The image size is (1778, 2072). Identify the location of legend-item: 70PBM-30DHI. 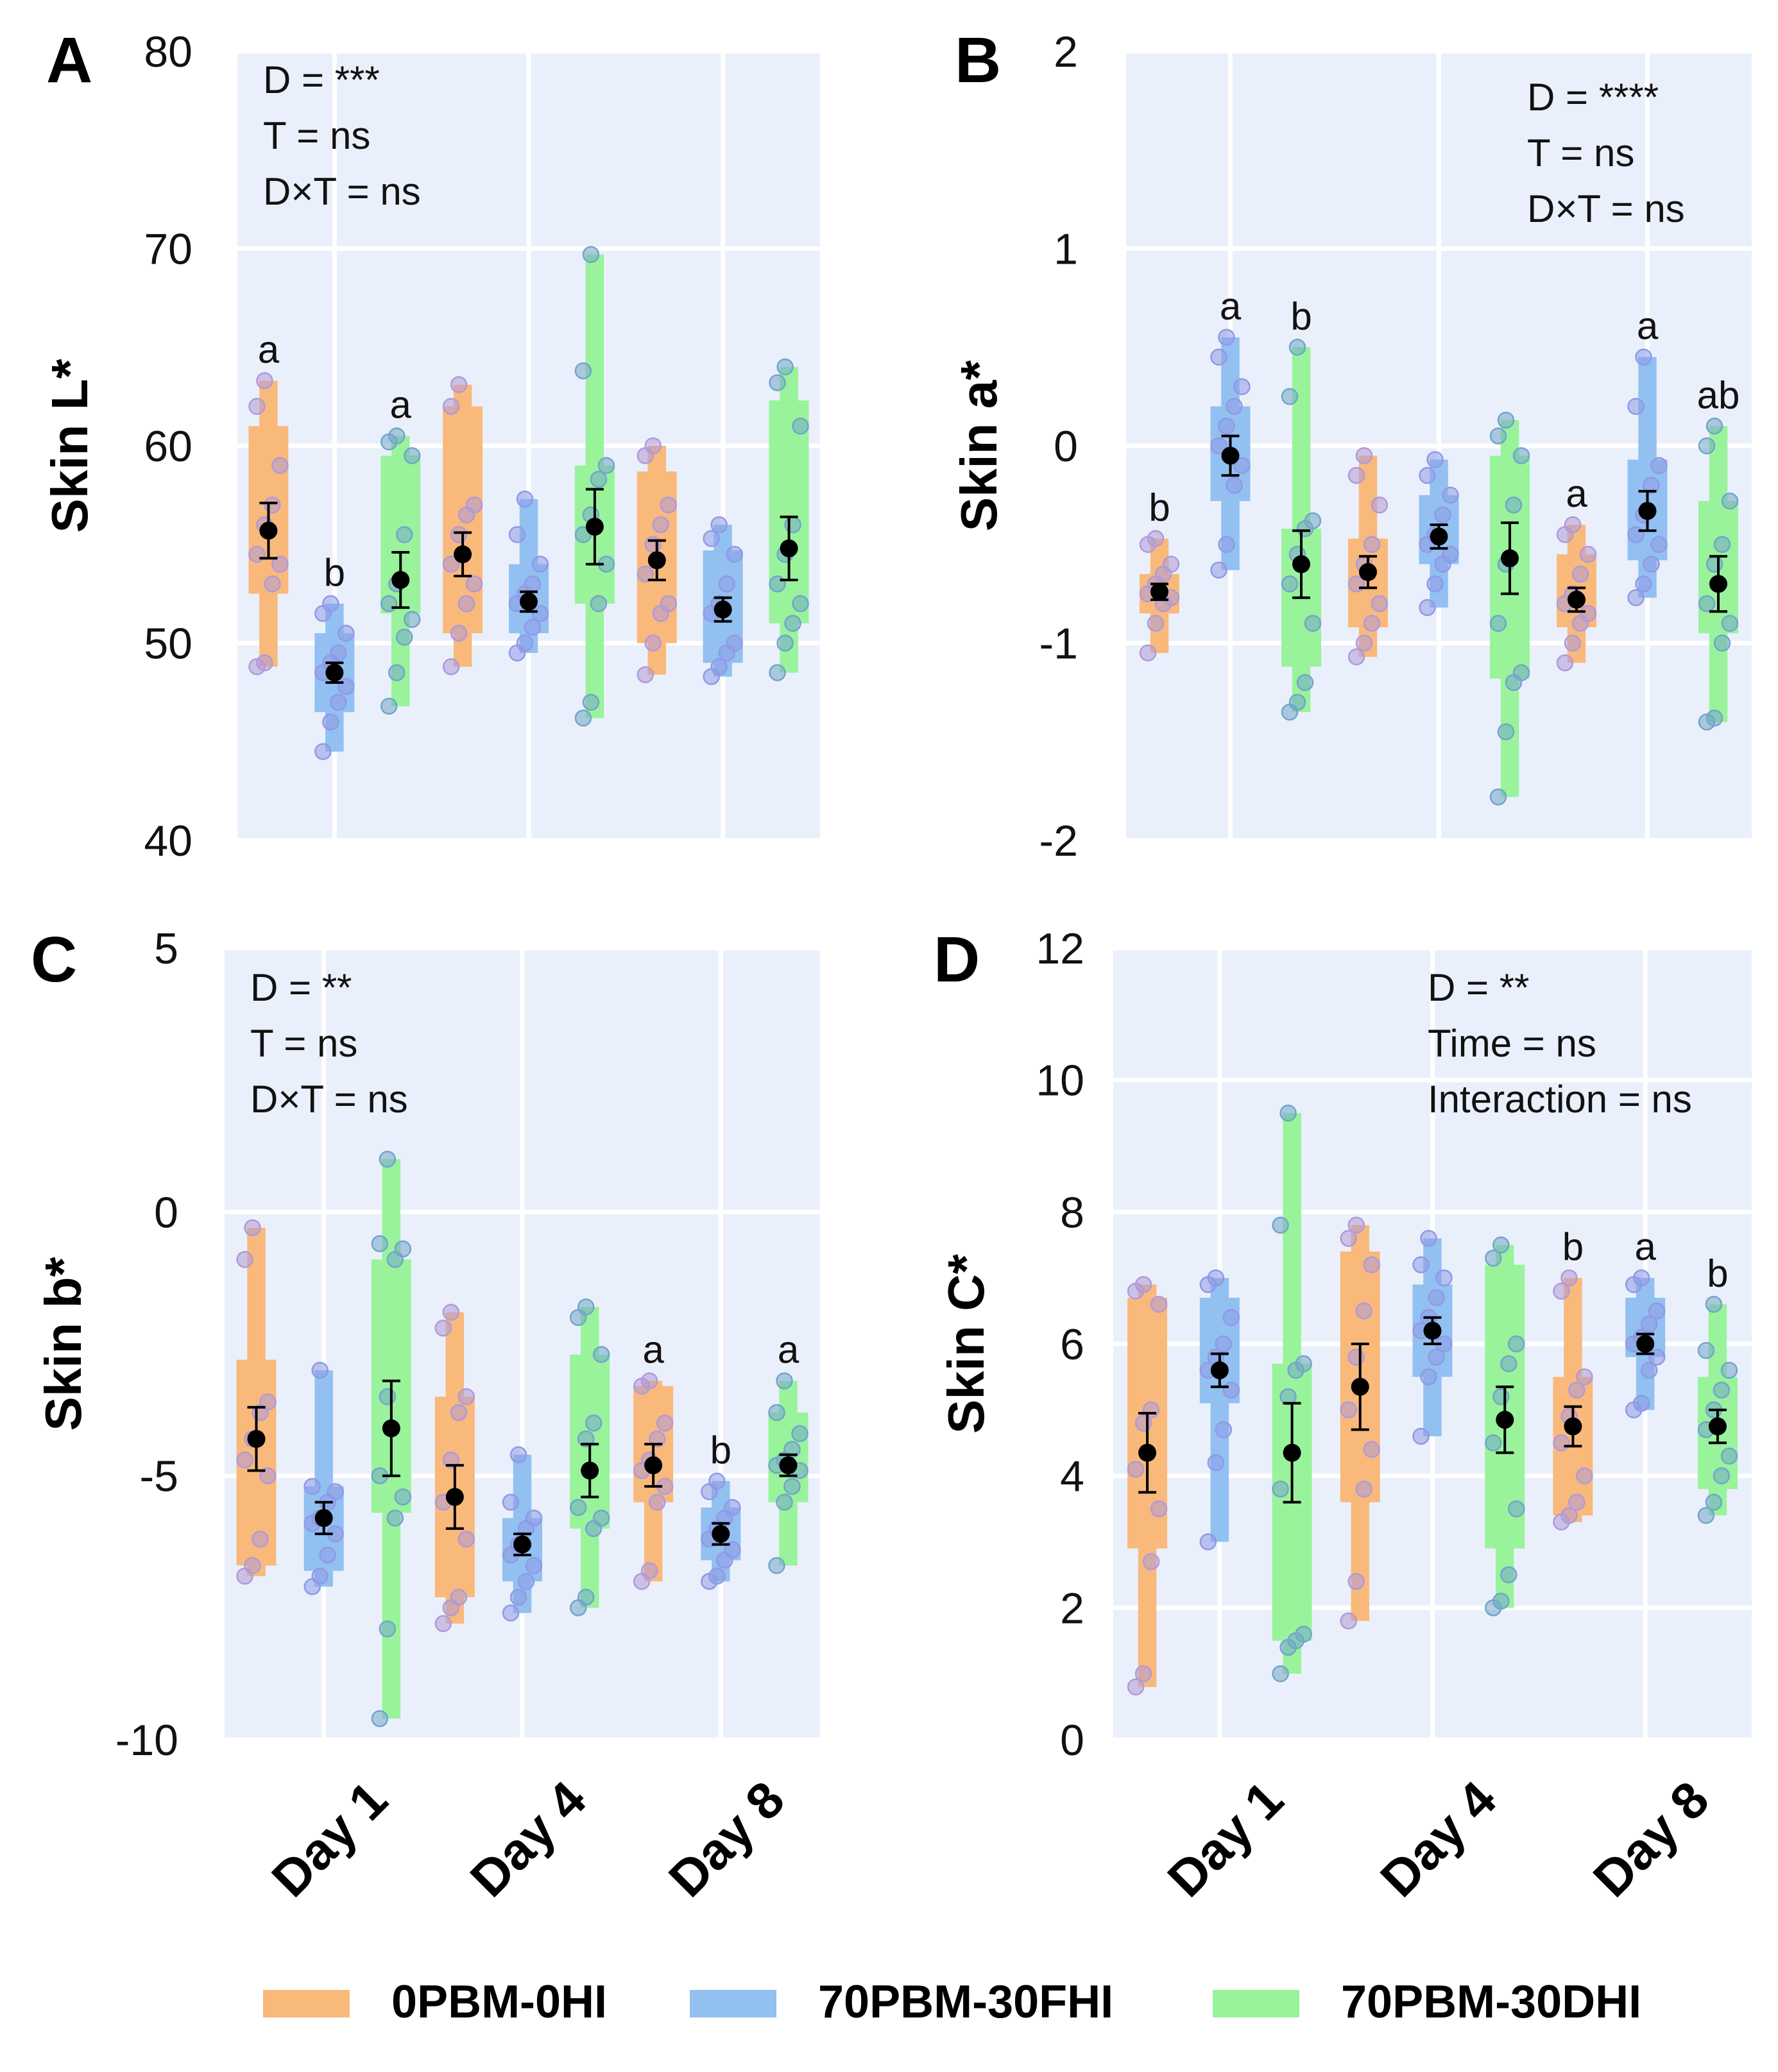
(1427, 2002).